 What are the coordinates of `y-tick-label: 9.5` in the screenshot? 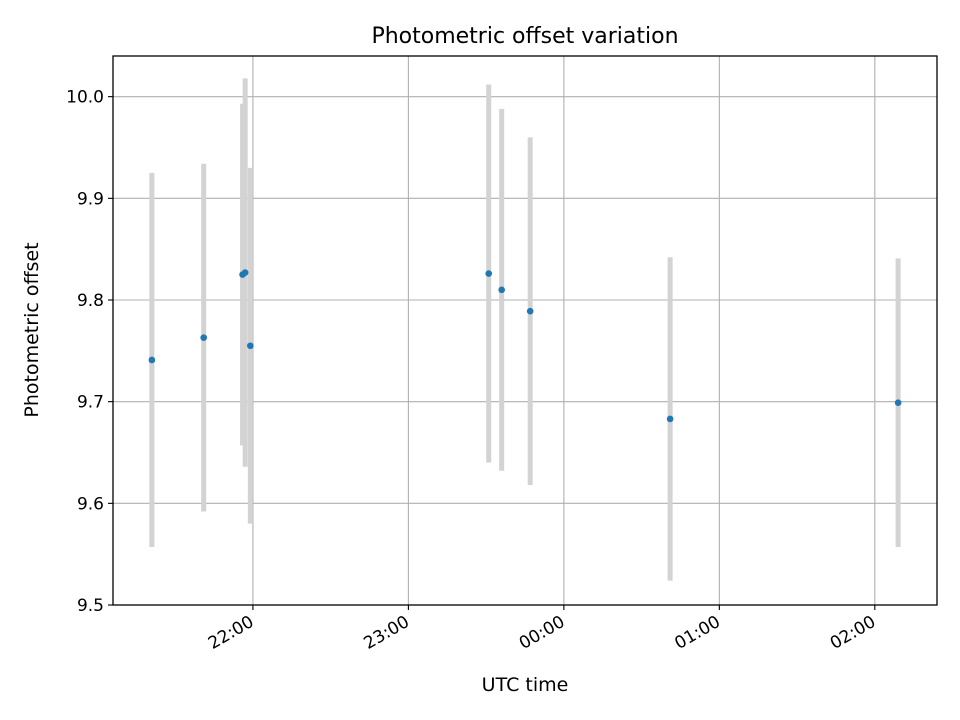 It's located at (90, 606).